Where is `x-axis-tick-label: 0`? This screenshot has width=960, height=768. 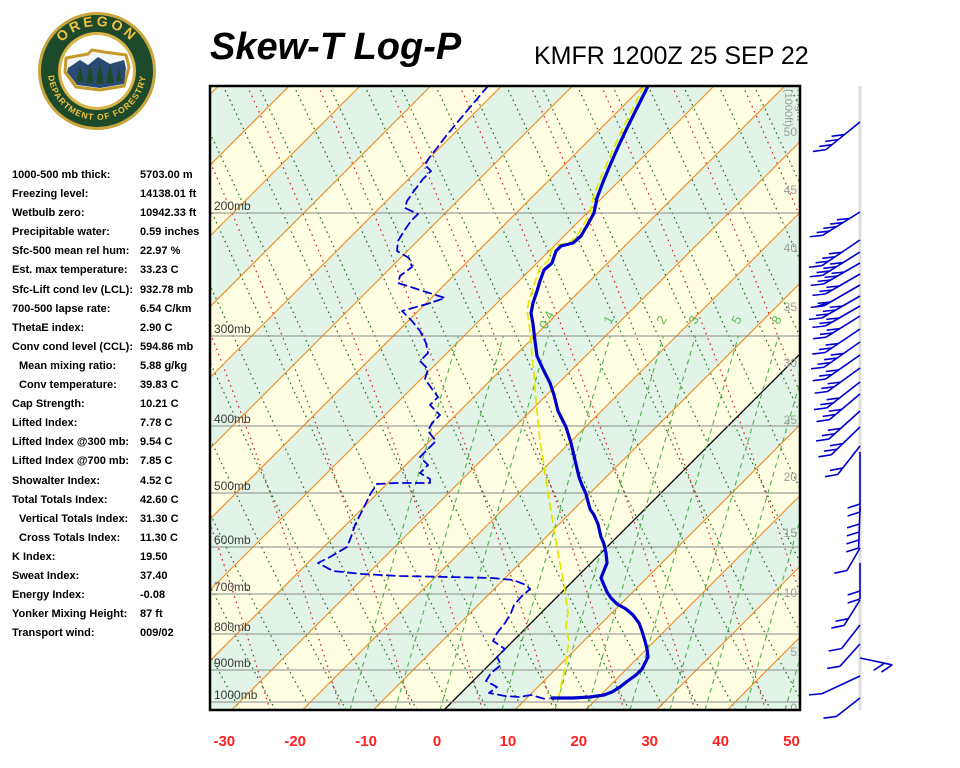 x-axis-tick-label: 0 is located at coordinates (437, 741).